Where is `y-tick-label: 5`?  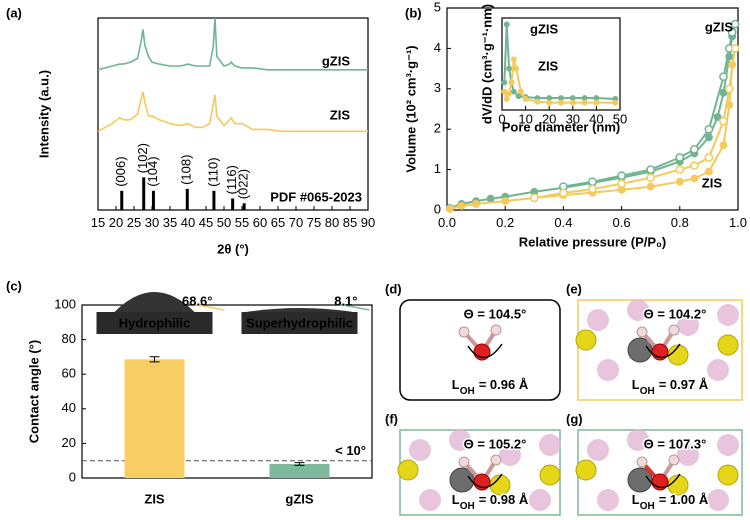
y-tick-label: 5 is located at coordinates (437, 7).